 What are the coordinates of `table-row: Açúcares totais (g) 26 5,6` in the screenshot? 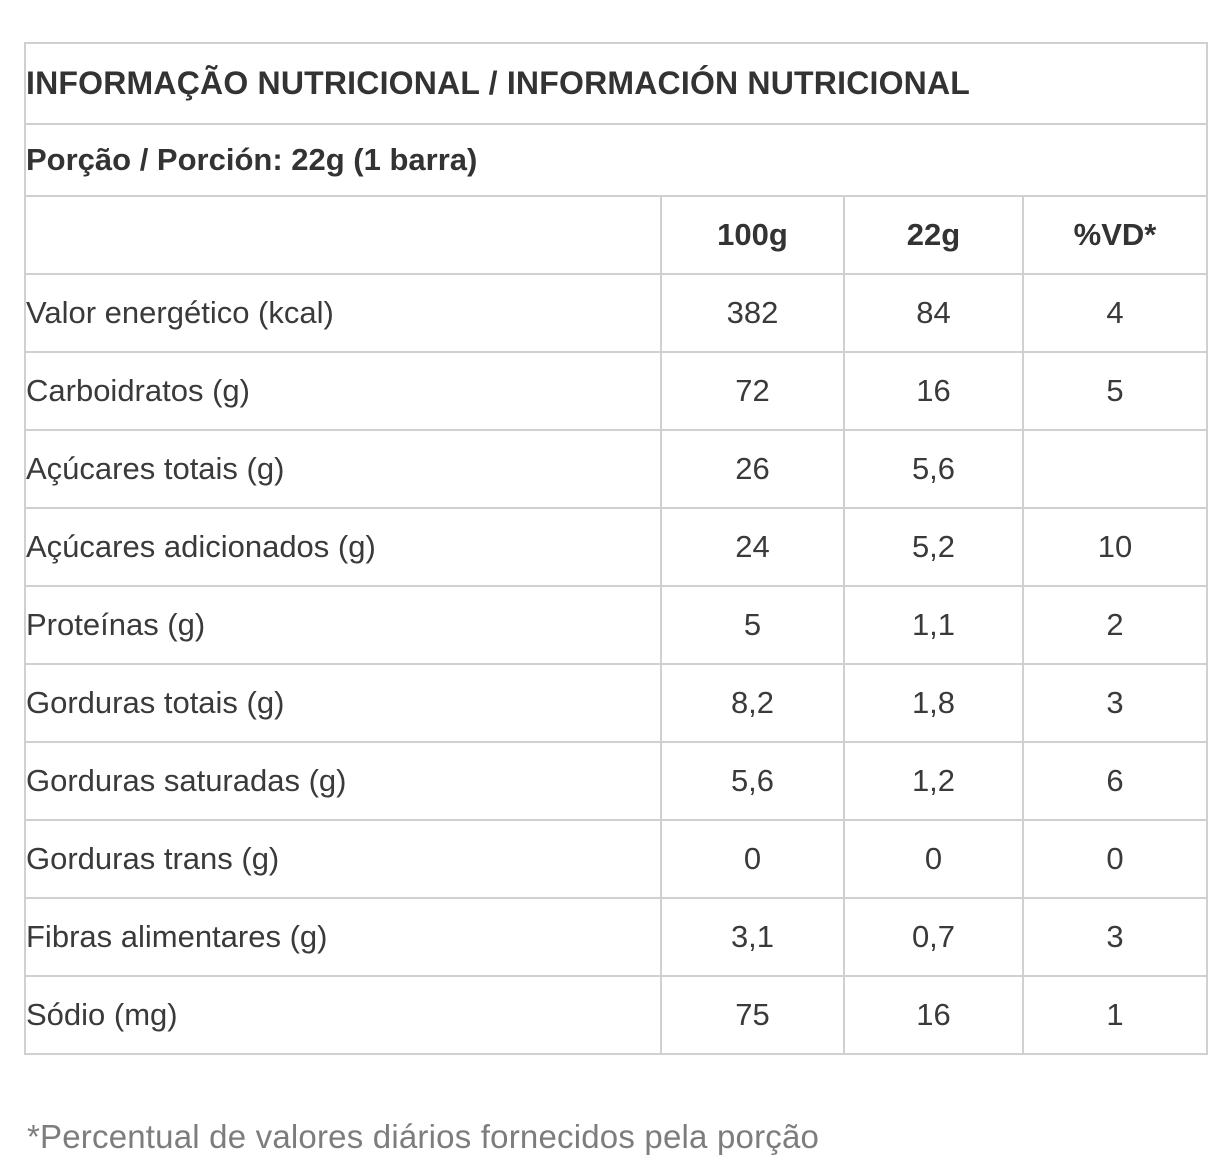 It's located at (616, 469).